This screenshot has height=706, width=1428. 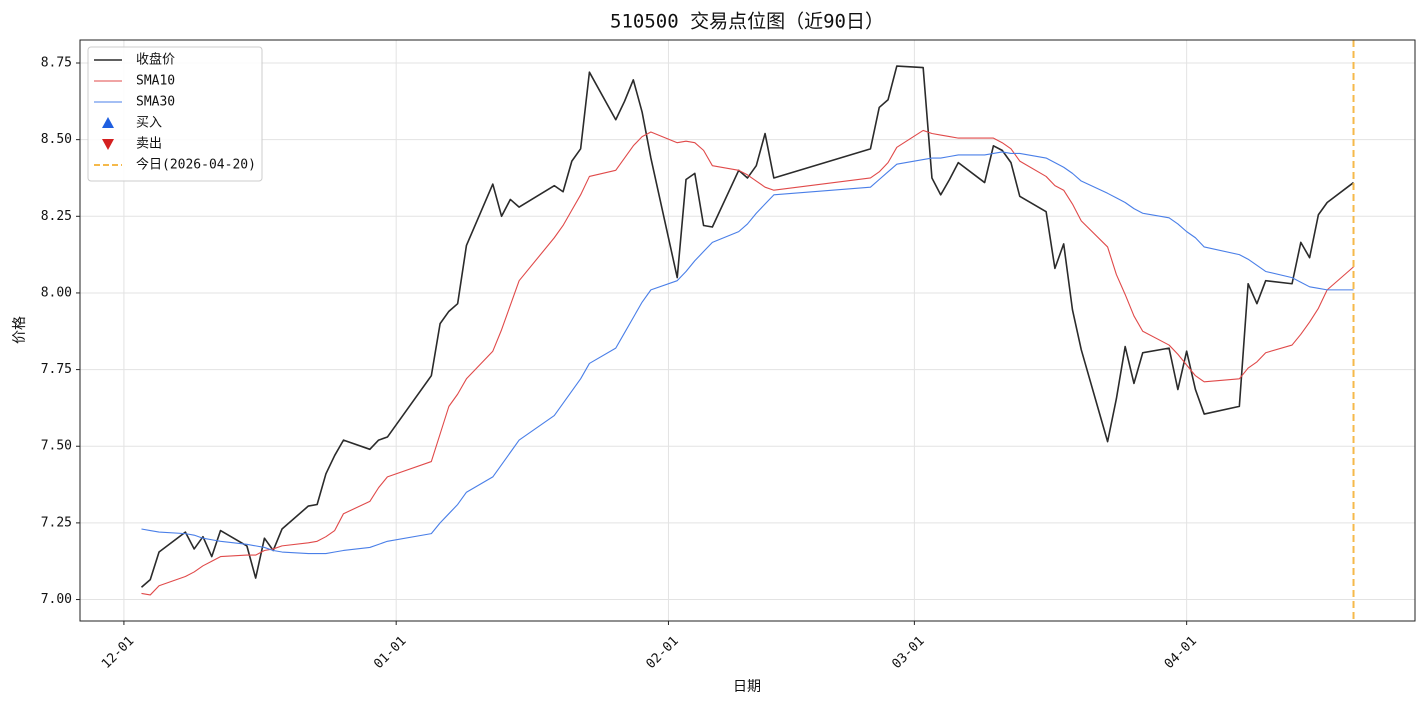 I want to click on legend-label: 今日(2026-04-20), so click(x=196, y=165).